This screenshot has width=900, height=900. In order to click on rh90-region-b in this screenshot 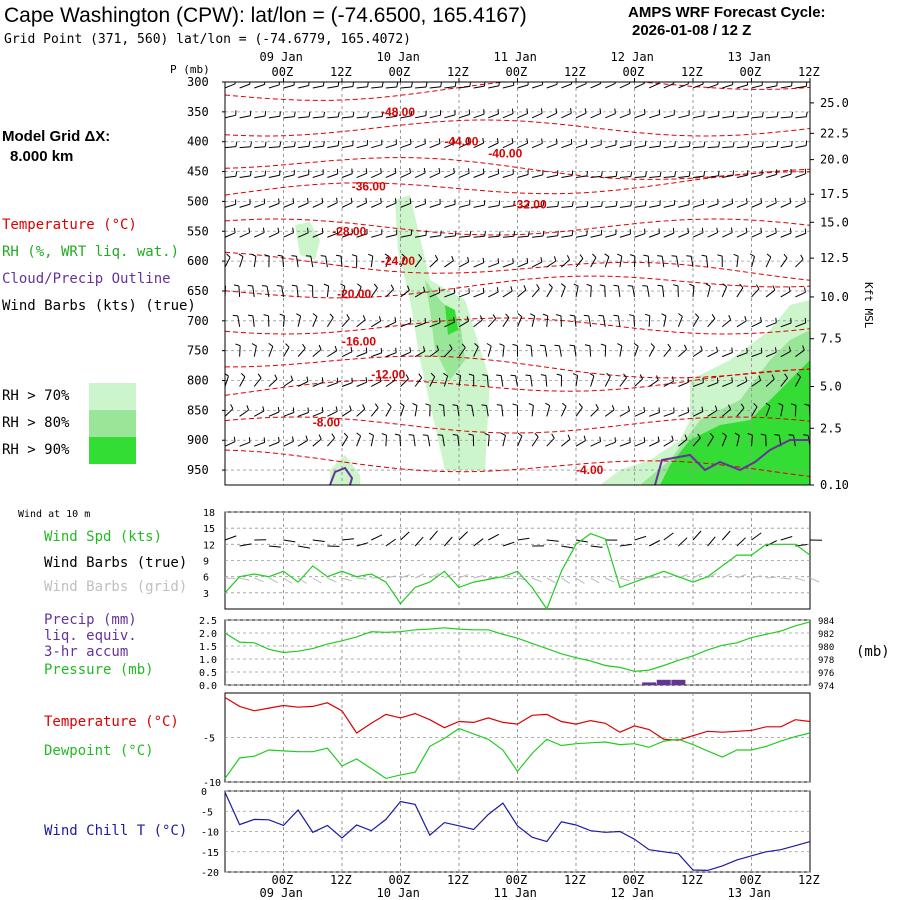, I will do `click(735, 422)`.